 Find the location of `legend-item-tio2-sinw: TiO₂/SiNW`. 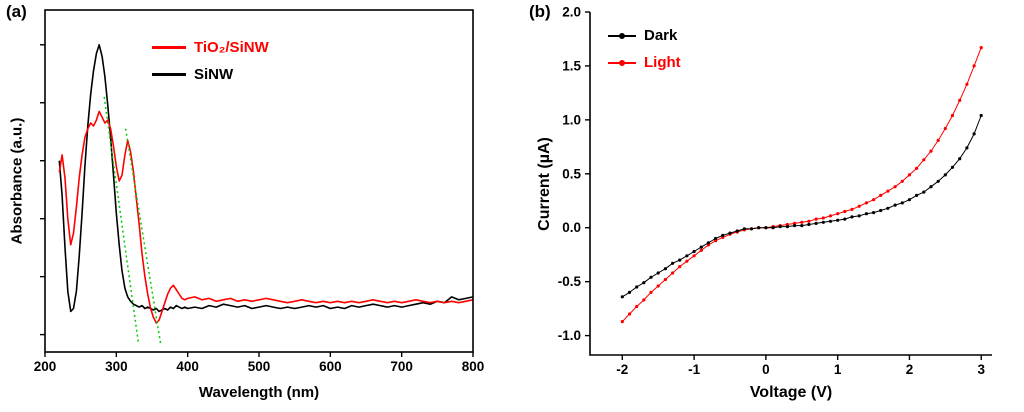

legend-item-tio2-sinw: TiO₂/SiNW is located at coordinates (210, 47).